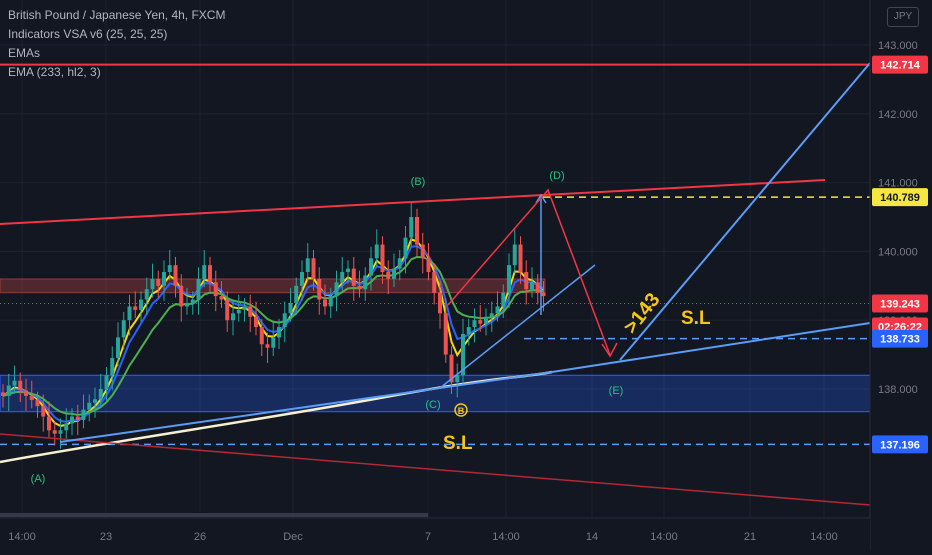  What do you see at coordinates (38, 479) in the screenshot?
I see `wave-label-a: (A)` at bounding box center [38, 479].